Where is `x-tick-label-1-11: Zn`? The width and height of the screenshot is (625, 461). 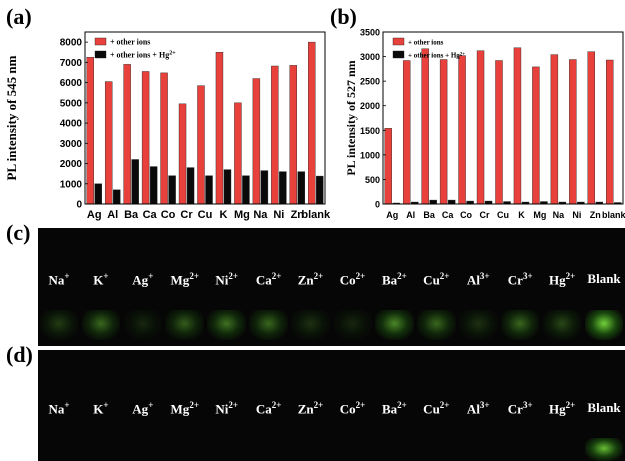 x-tick-label-1-11: Zn is located at coordinates (595, 215).